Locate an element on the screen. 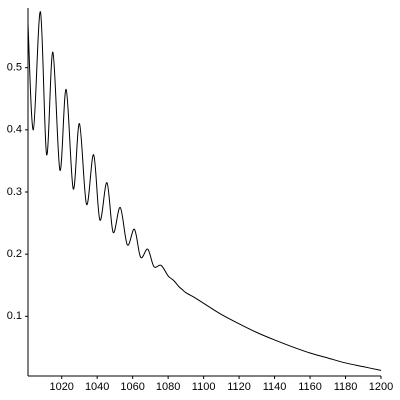 The height and width of the screenshot is (400, 400). x-tick-label: 1100 is located at coordinates (204, 387).